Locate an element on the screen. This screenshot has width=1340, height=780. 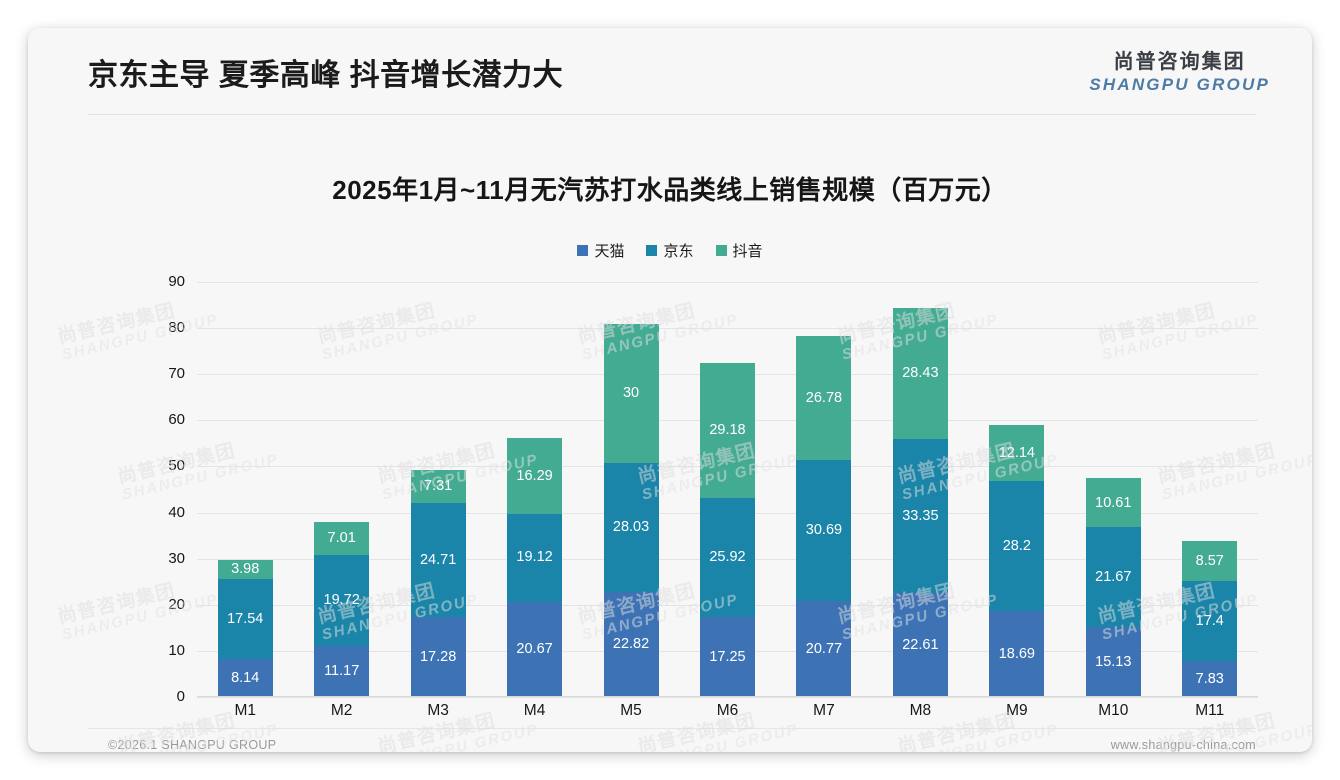
bar-segment-抖音-M4: 16.29 is located at coordinates (535, 476).